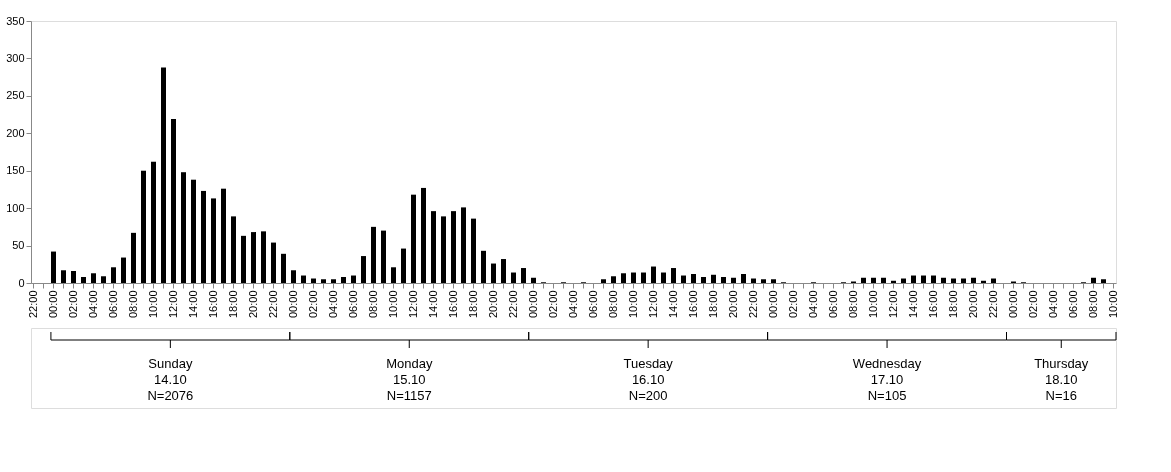 The height and width of the screenshot is (472, 1171). What do you see at coordinates (452, 304) in the screenshot?
I see `x-tick-label: 16:00` at bounding box center [452, 304].